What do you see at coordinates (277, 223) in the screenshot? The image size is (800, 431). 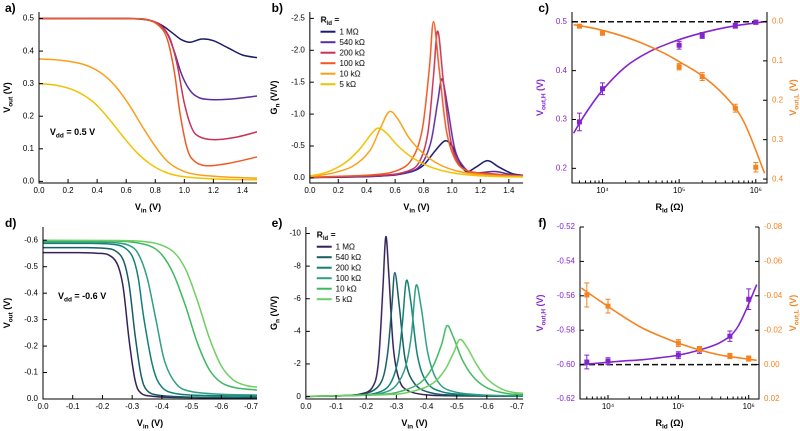 I see `panel-label-e: e)` at bounding box center [277, 223].